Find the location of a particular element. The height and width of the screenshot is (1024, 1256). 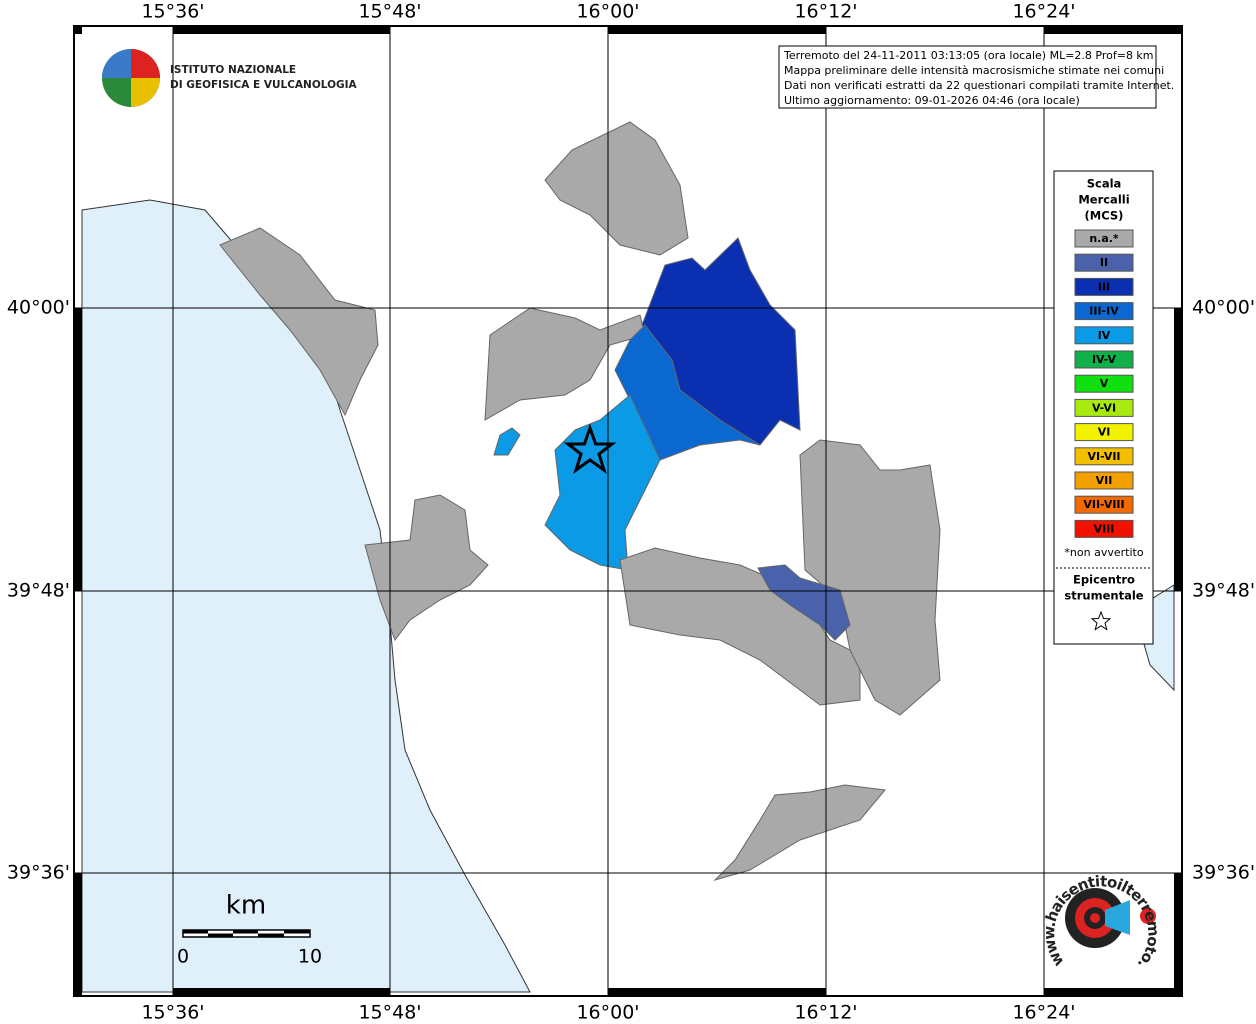

legend-label: n.a.* is located at coordinates (1104, 238).